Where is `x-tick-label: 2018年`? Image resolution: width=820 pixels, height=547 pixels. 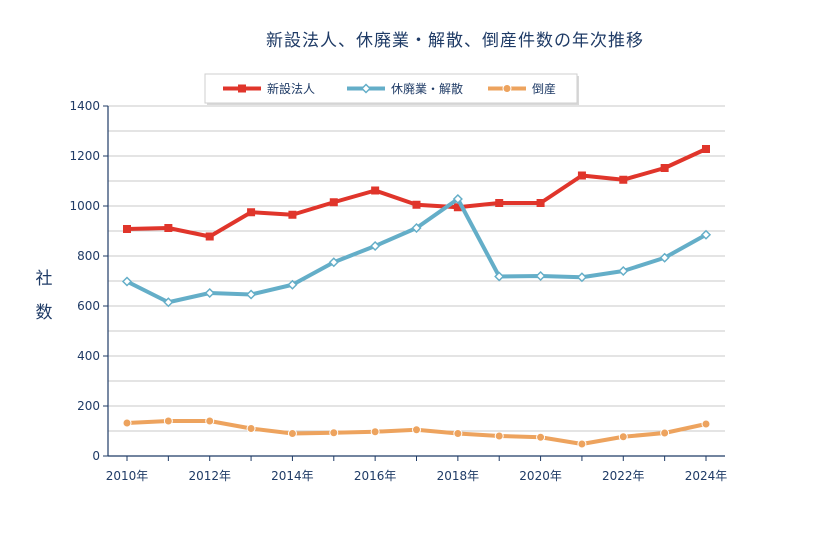 x-tick-label: 2018年 is located at coordinates (458, 476).